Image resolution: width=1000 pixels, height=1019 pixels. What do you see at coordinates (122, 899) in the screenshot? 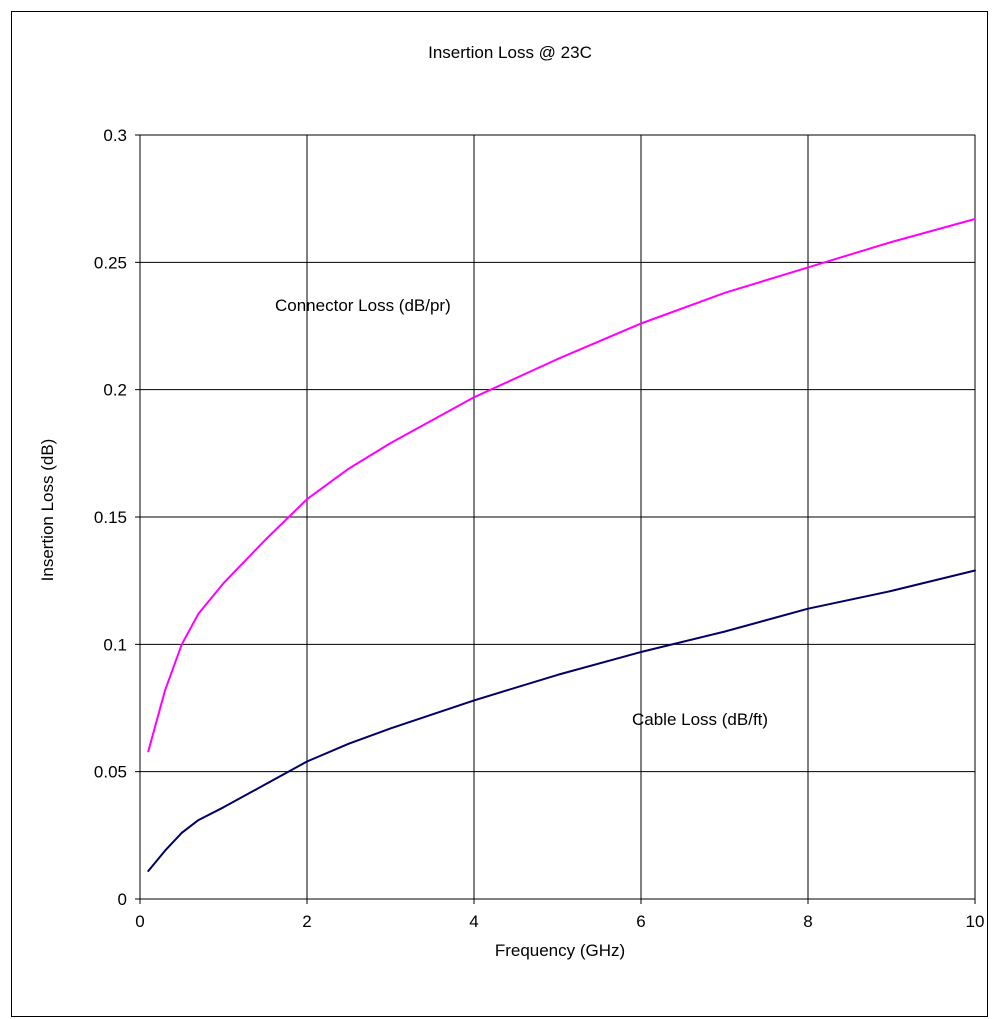
I see `y-tick-label: 0` at bounding box center [122, 899].